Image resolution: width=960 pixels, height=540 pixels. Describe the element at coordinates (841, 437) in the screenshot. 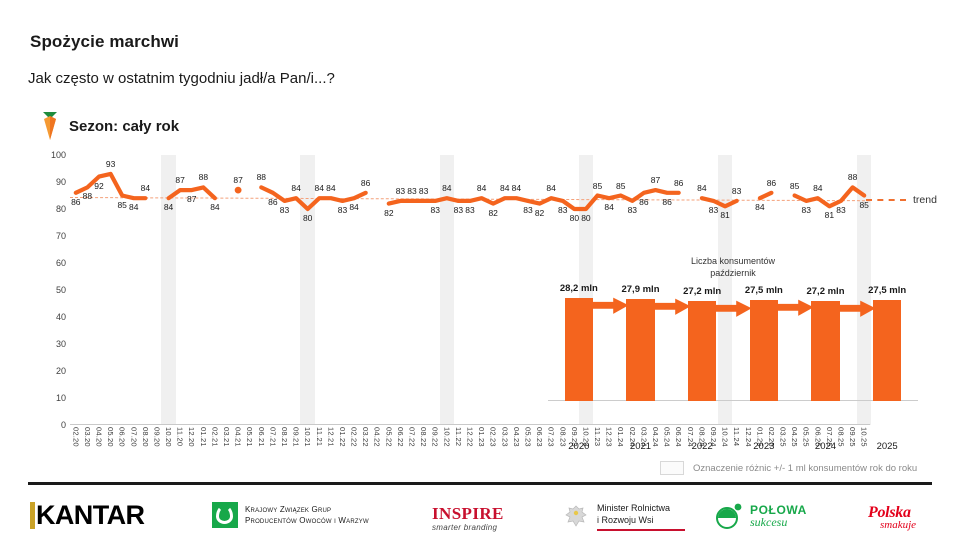

I see `x-axis-tick: 08.25` at that location.